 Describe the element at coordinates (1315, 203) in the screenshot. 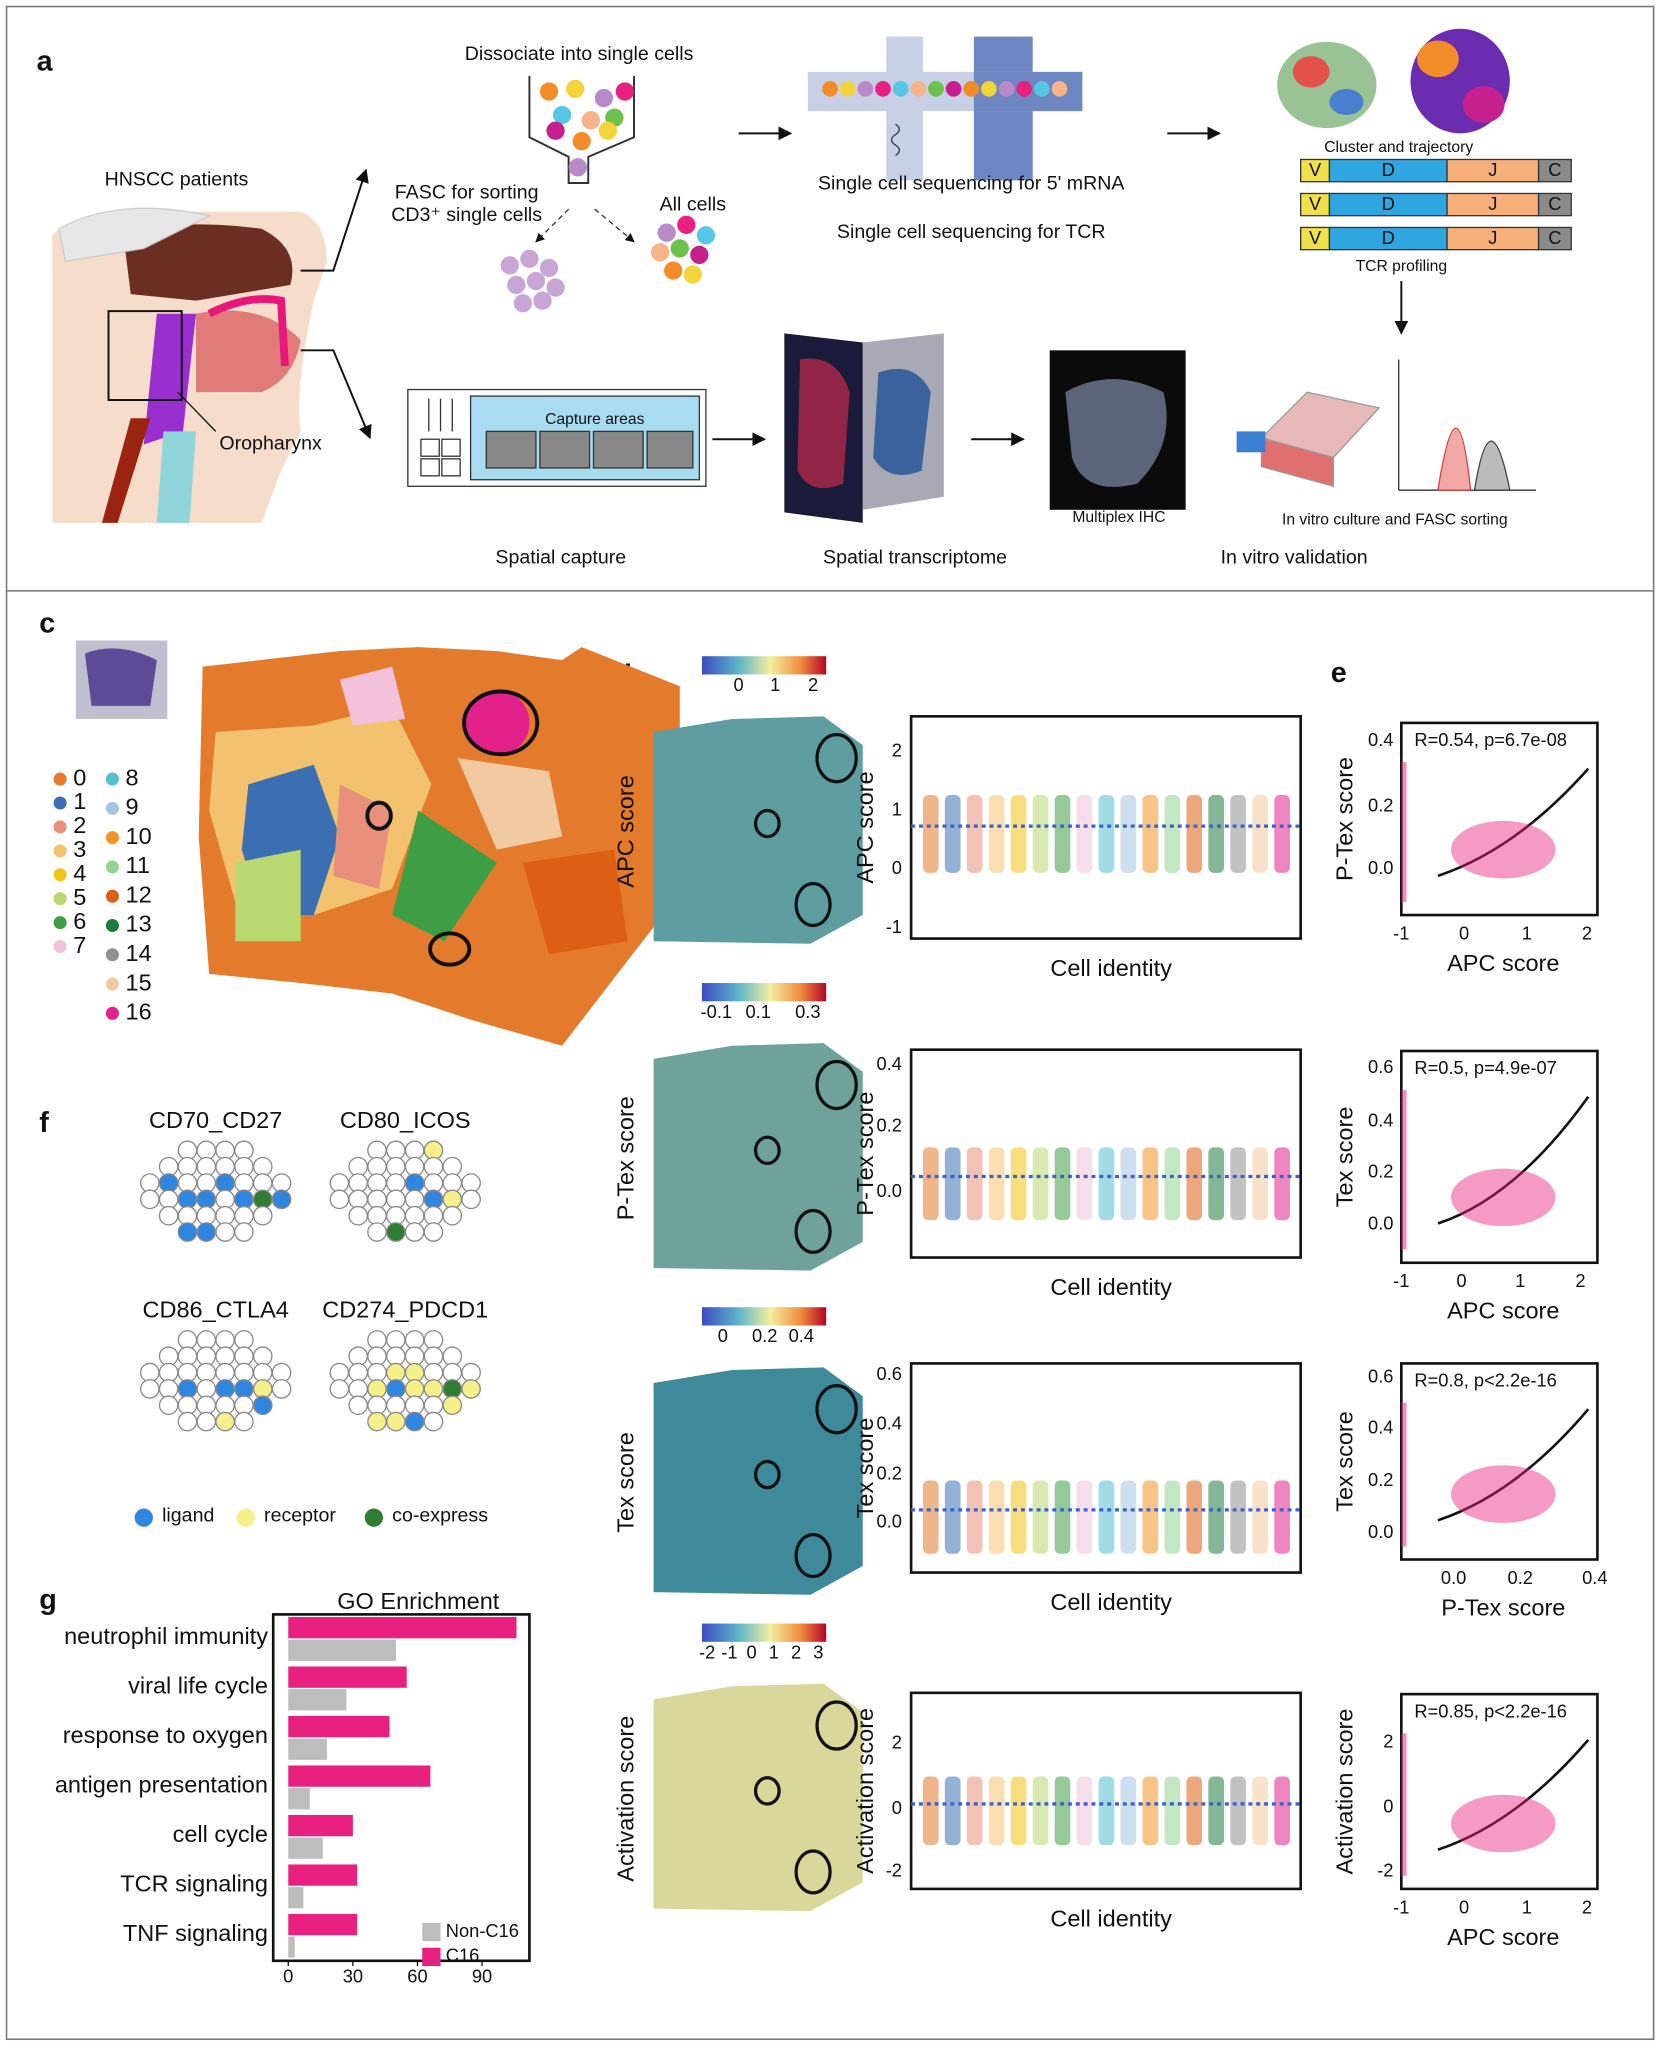

I see `tcr-segment-label: V` at that location.